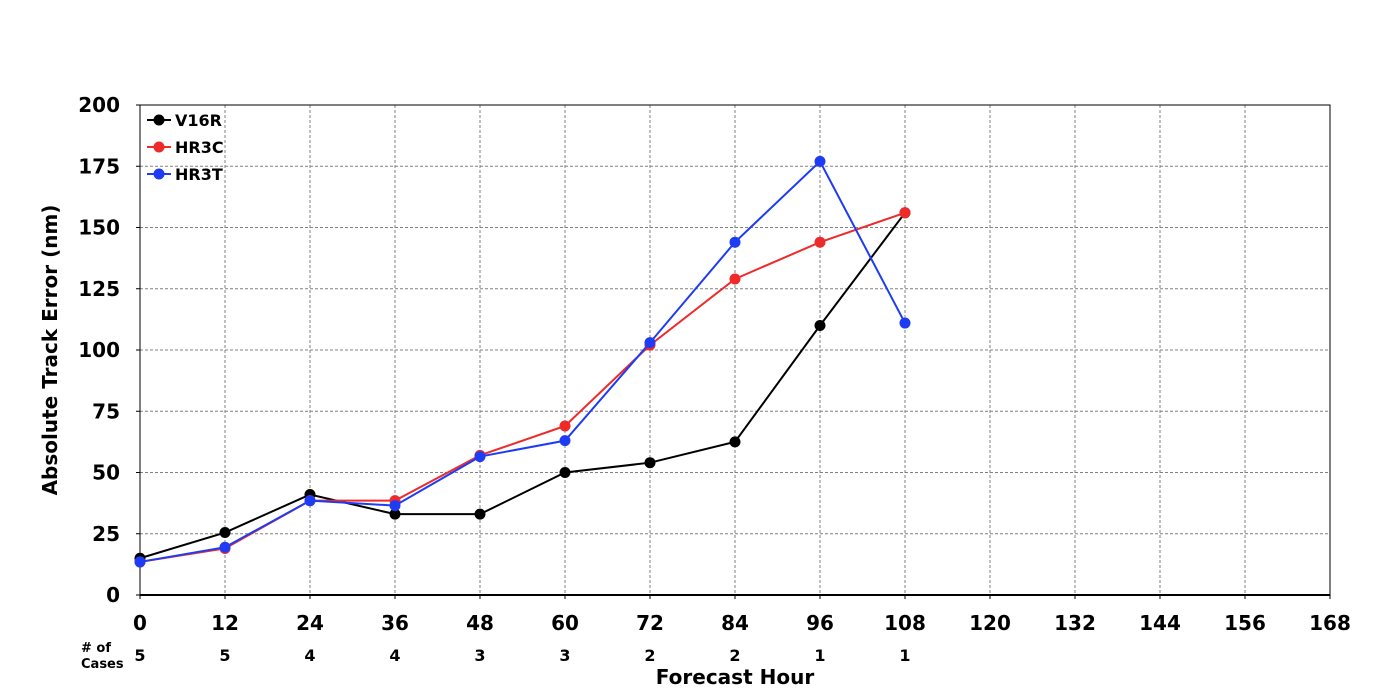  What do you see at coordinates (820, 623) in the screenshot?
I see `x-tick-label: 96` at bounding box center [820, 623].